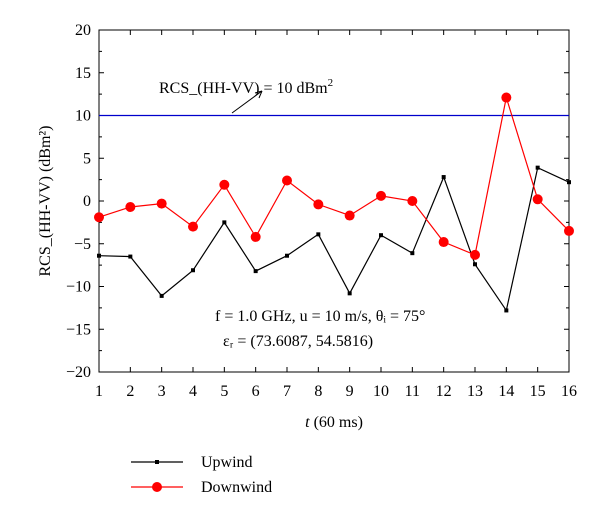 The width and height of the screenshot is (600, 513). I want to click on y-tick-label: −10, so click(78, 287).